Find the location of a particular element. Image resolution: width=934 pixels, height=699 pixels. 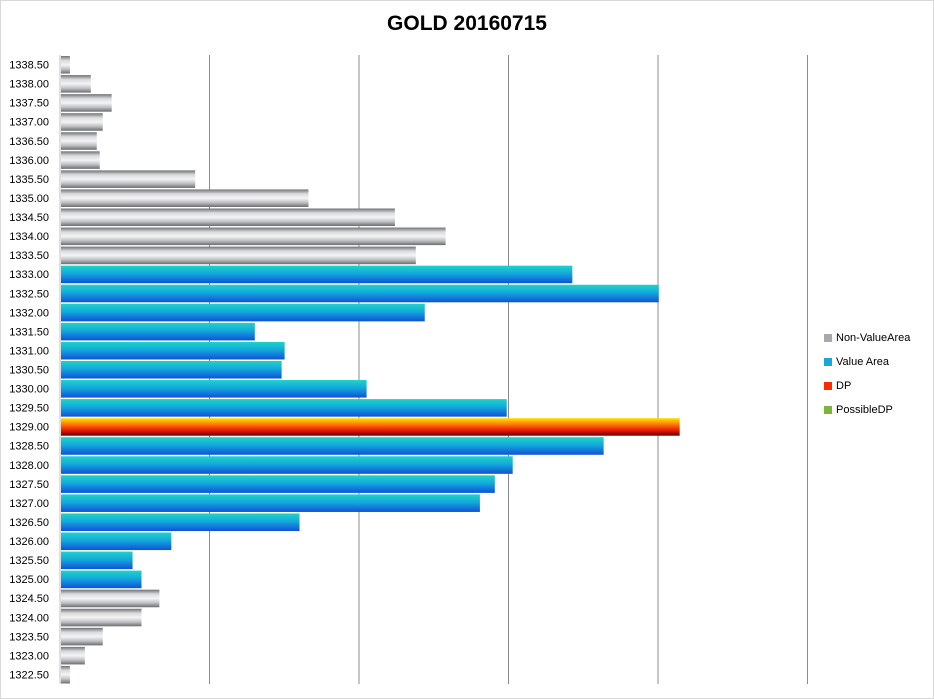

tick-label-1331.00: 1331.00 is located at coordinates (29, 351).